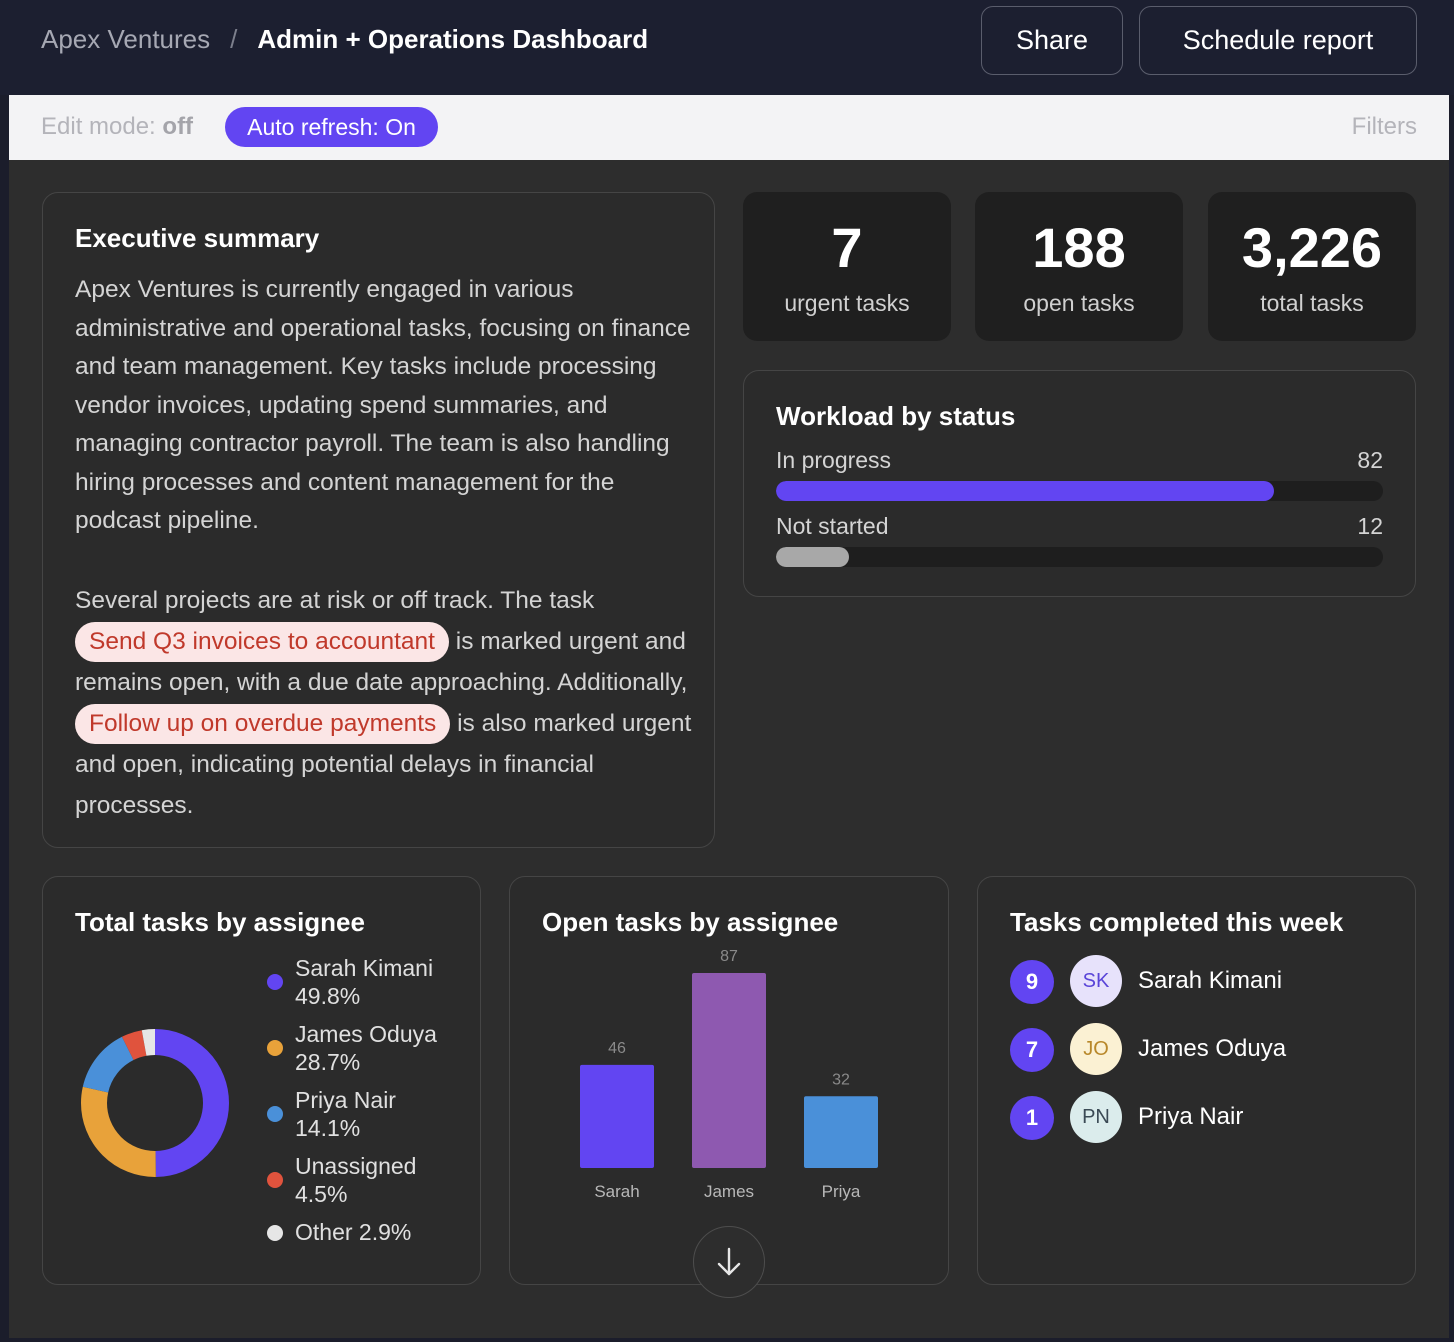  What do you see at coordinates (617, 1116) in the screenshot?
I see `bar-sarah` at bounding box center [617, 1116].